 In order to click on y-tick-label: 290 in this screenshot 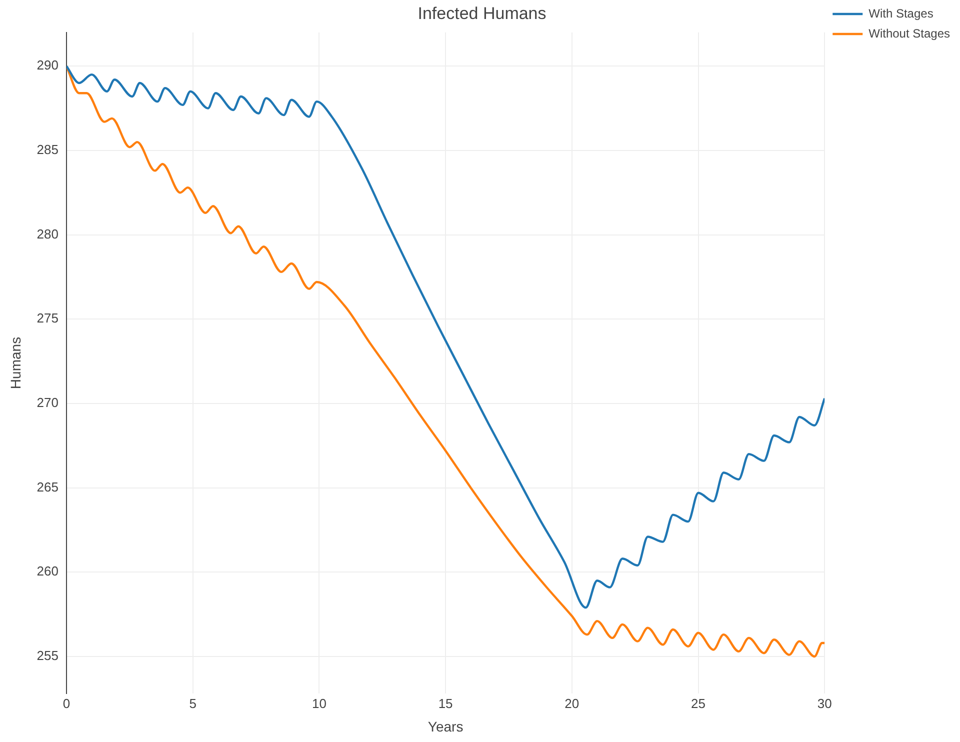, I will do `click(47, 65)`.